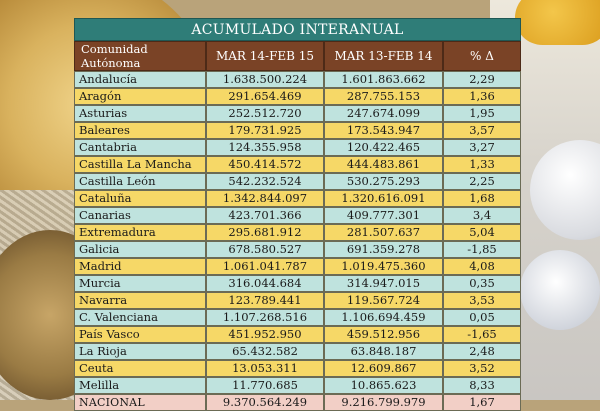  Describe the element at coordinates (265, 351) in the screenshot. I see `value-2015-cell: 65.432.582` at that location.